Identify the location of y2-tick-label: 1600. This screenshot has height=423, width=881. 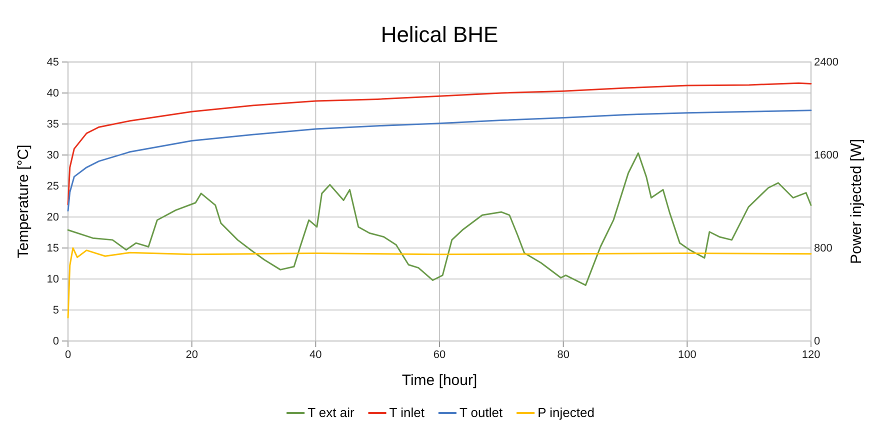
(826, 156).